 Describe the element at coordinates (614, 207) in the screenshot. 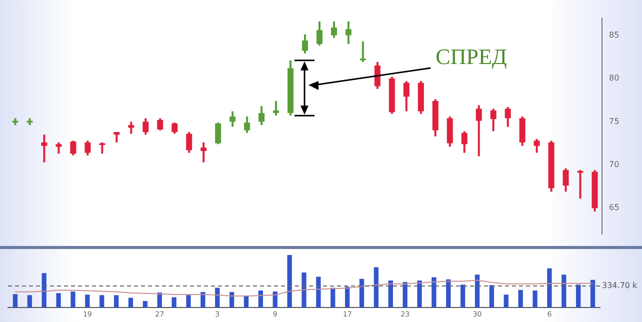

I see `y-tick-label: 65` at that location.